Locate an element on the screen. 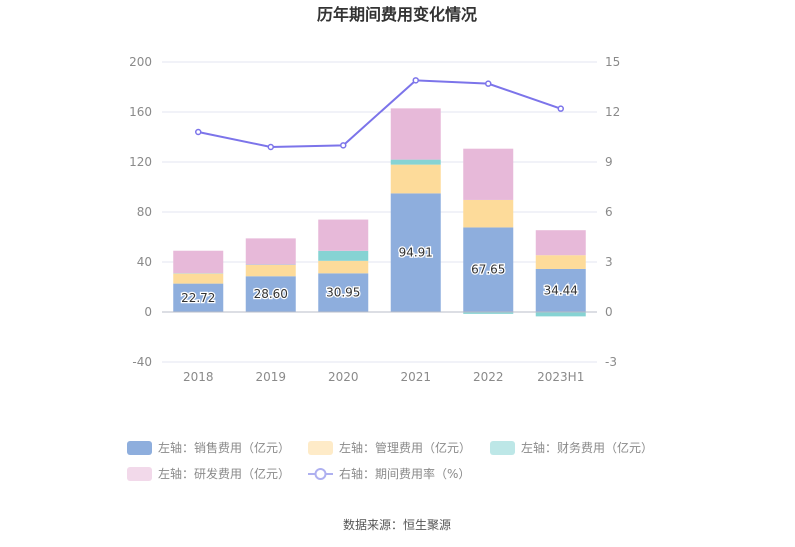 Image resolution: width=795 pixels, height=547 pixels. left-tick-label: 40 is located at coordinates (144, 262).